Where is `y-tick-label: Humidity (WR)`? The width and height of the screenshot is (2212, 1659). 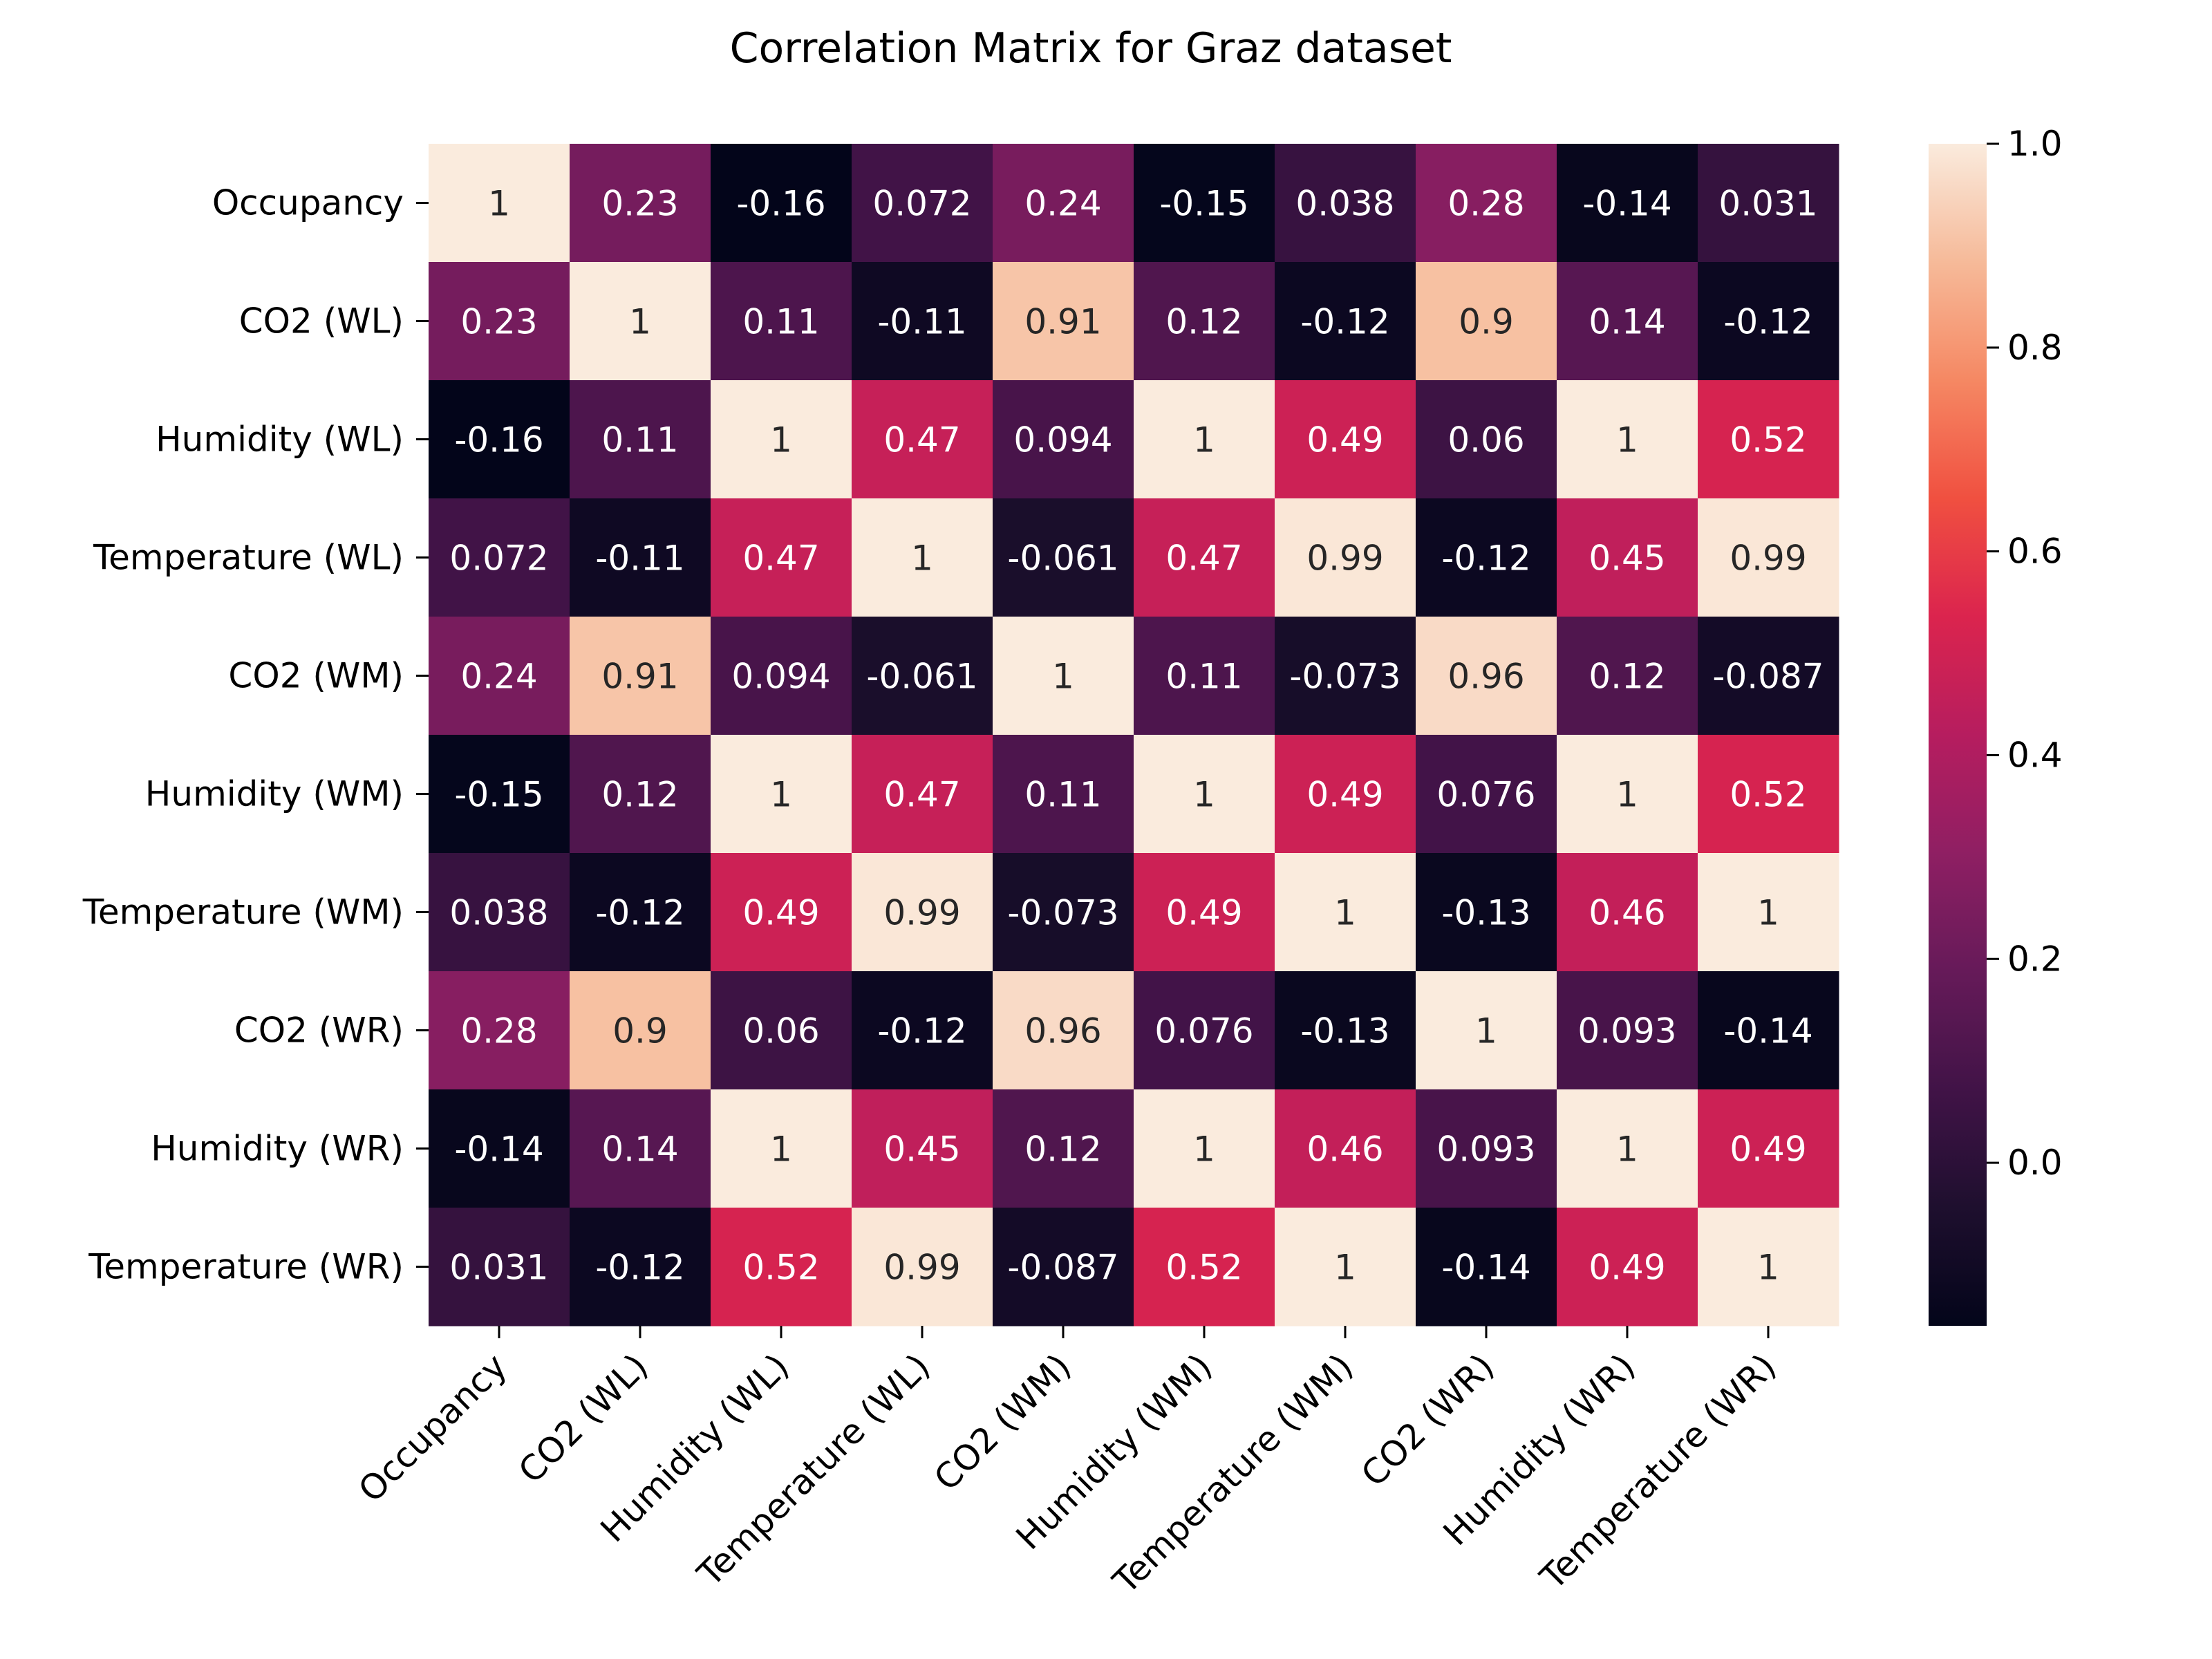
y-tick-label: Humidity (WR) is located at coordinates (277, 1149).